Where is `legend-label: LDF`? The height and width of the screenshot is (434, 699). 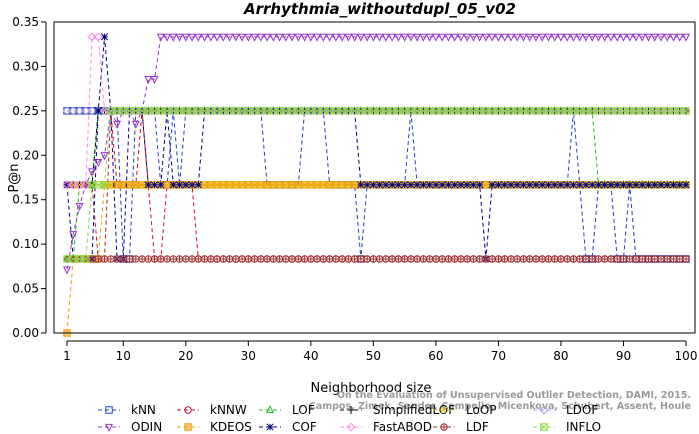
legend-label: LDF is located at coordinates (477, 427).